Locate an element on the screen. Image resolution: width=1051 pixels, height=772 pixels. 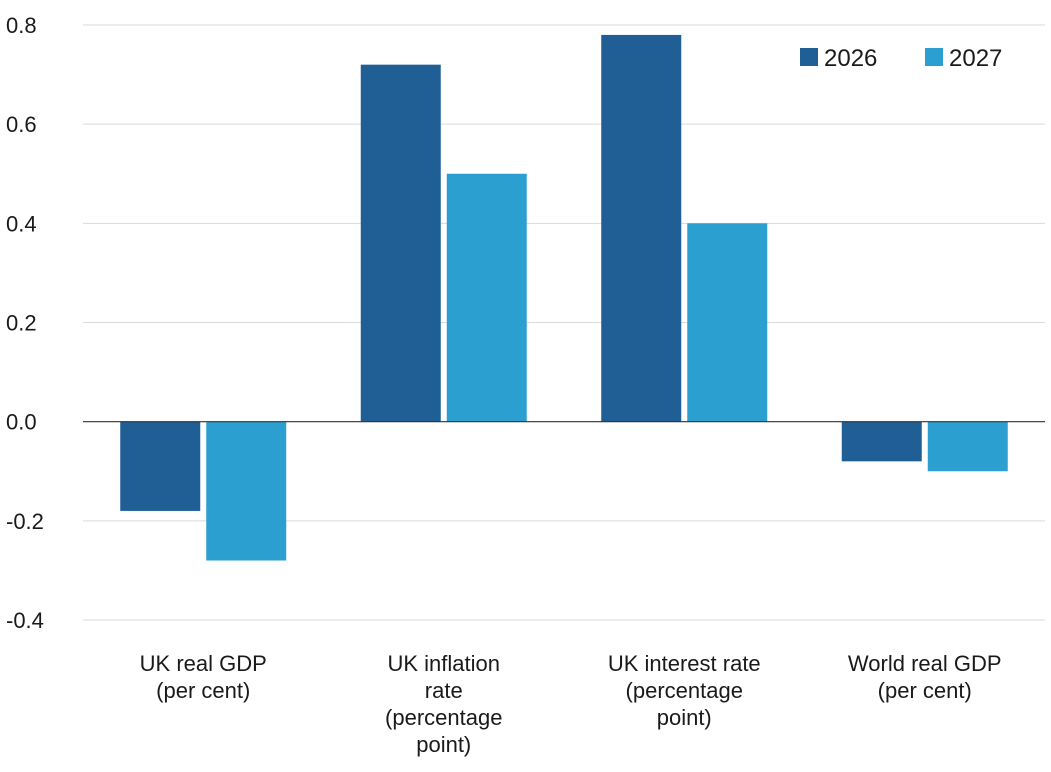
category-label: UK interest rate is located at coordinates (684, 663).